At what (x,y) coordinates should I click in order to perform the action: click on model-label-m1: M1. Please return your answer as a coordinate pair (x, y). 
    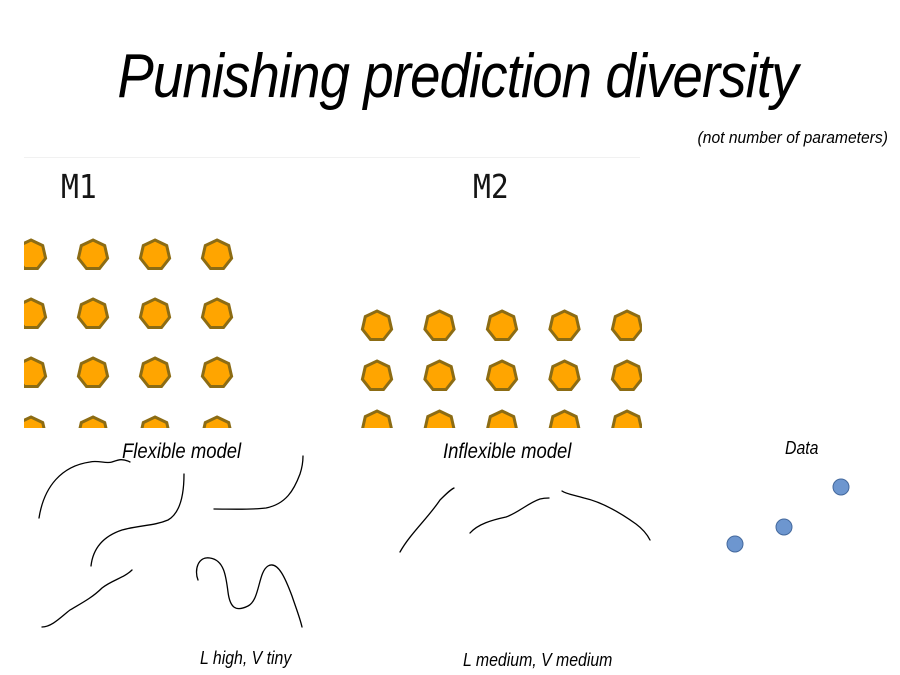
    Looking at the image, I should click on (79, 186).